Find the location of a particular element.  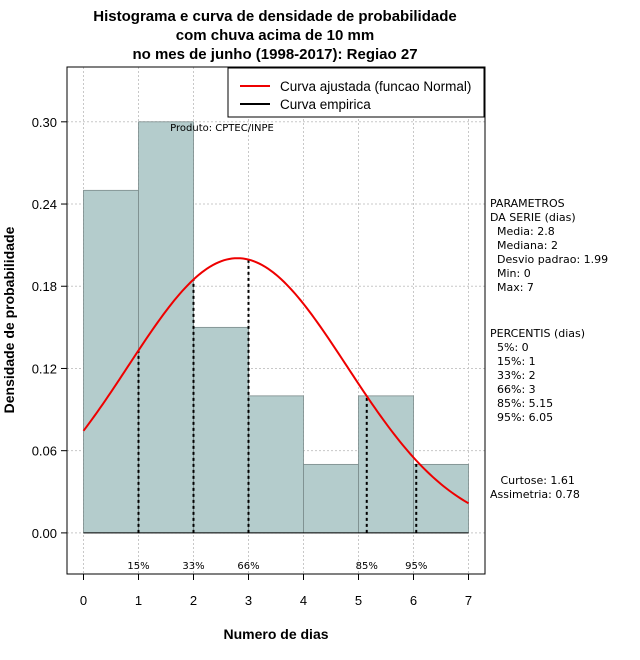

parametros-line: PARAMETROS is located at coordinates (527, 203).